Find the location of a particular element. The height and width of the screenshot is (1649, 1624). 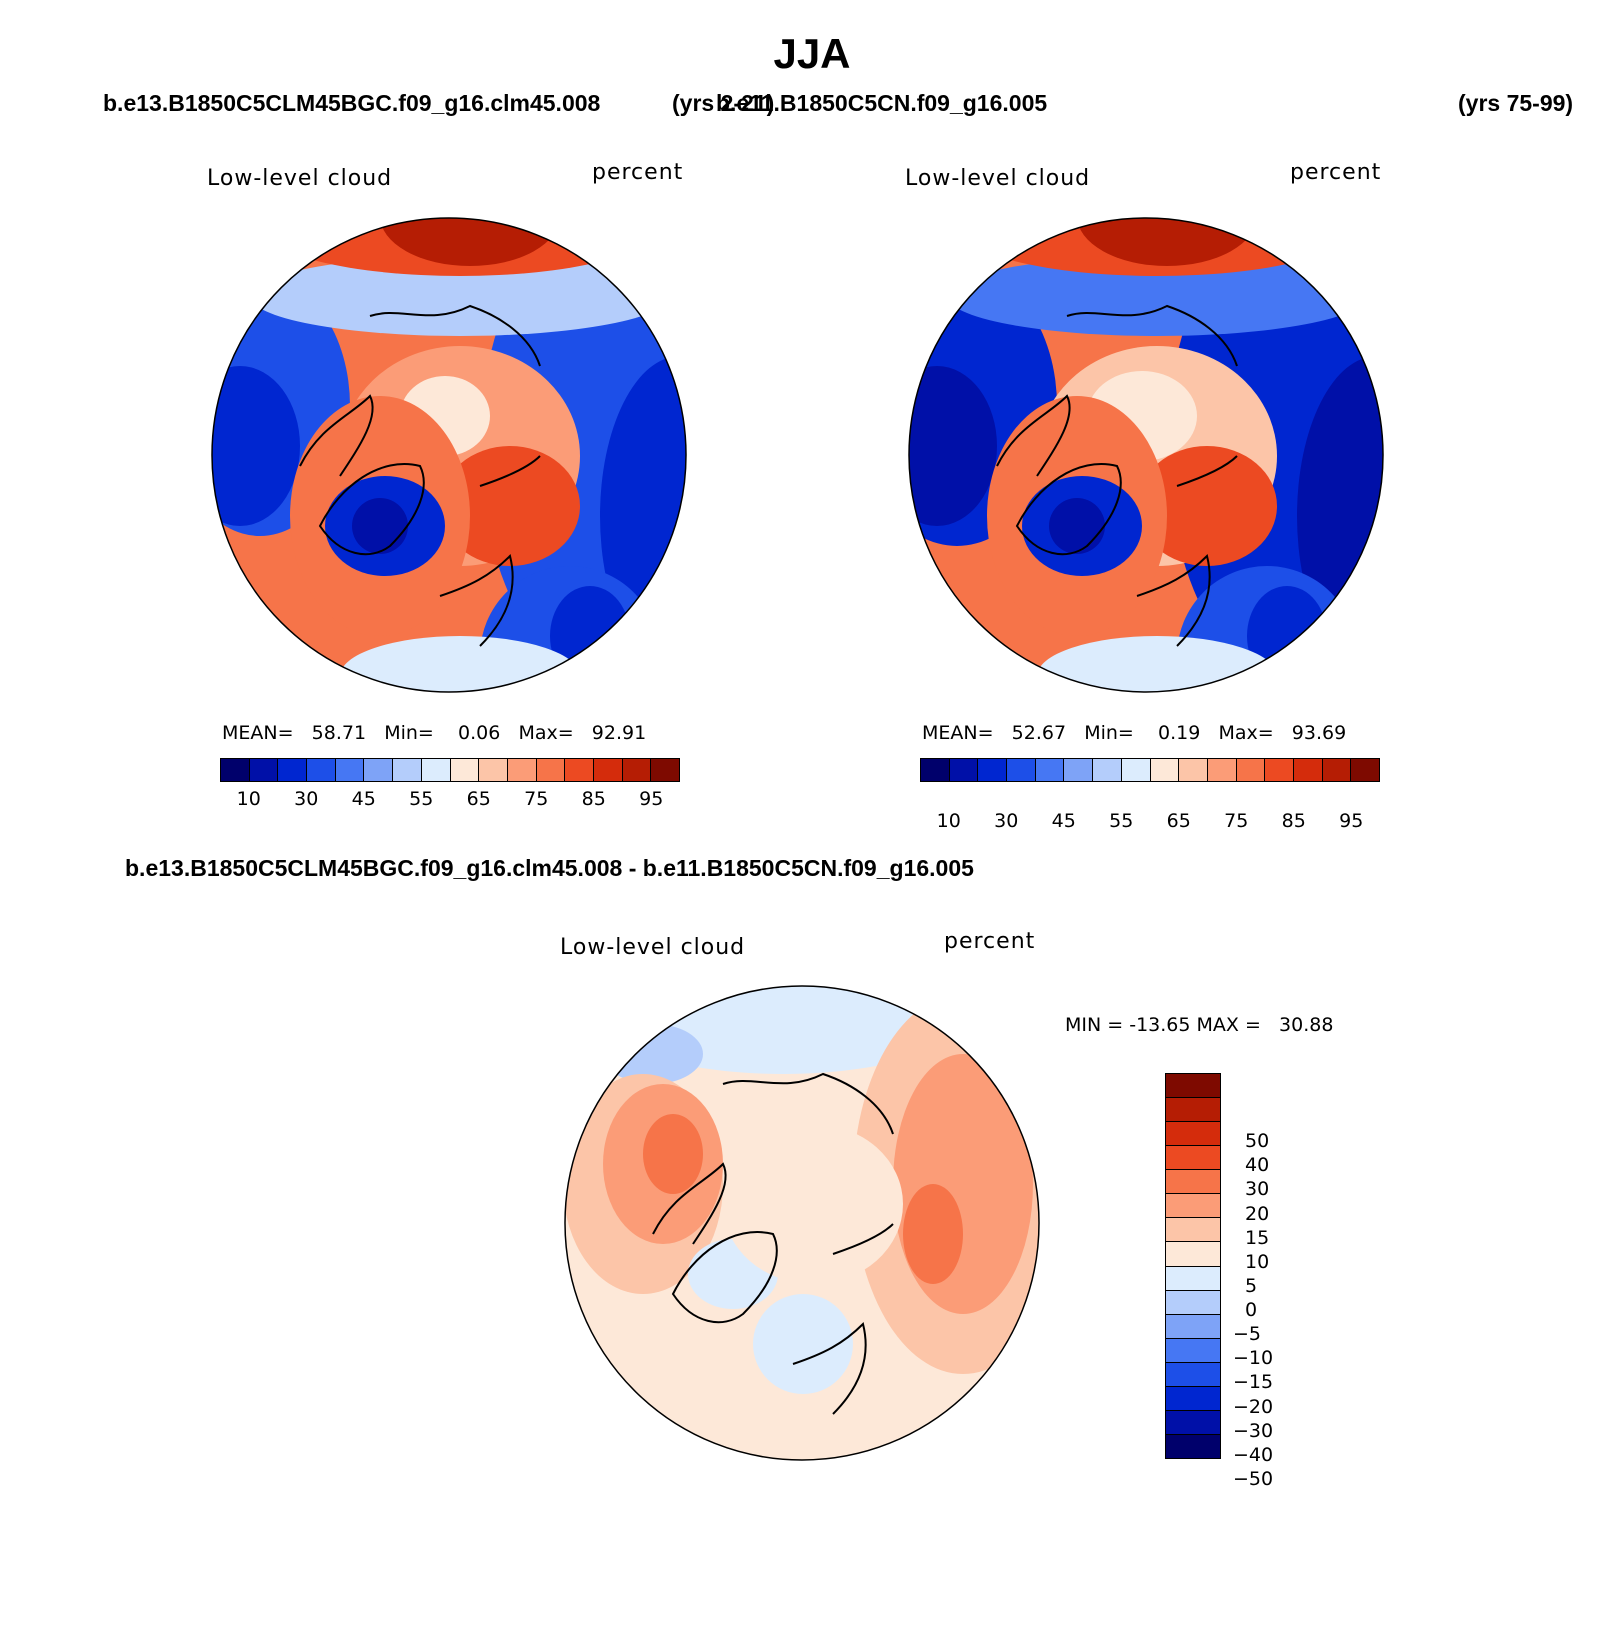

panel2-max: 93.69 is located at coordinates (1319, 733).